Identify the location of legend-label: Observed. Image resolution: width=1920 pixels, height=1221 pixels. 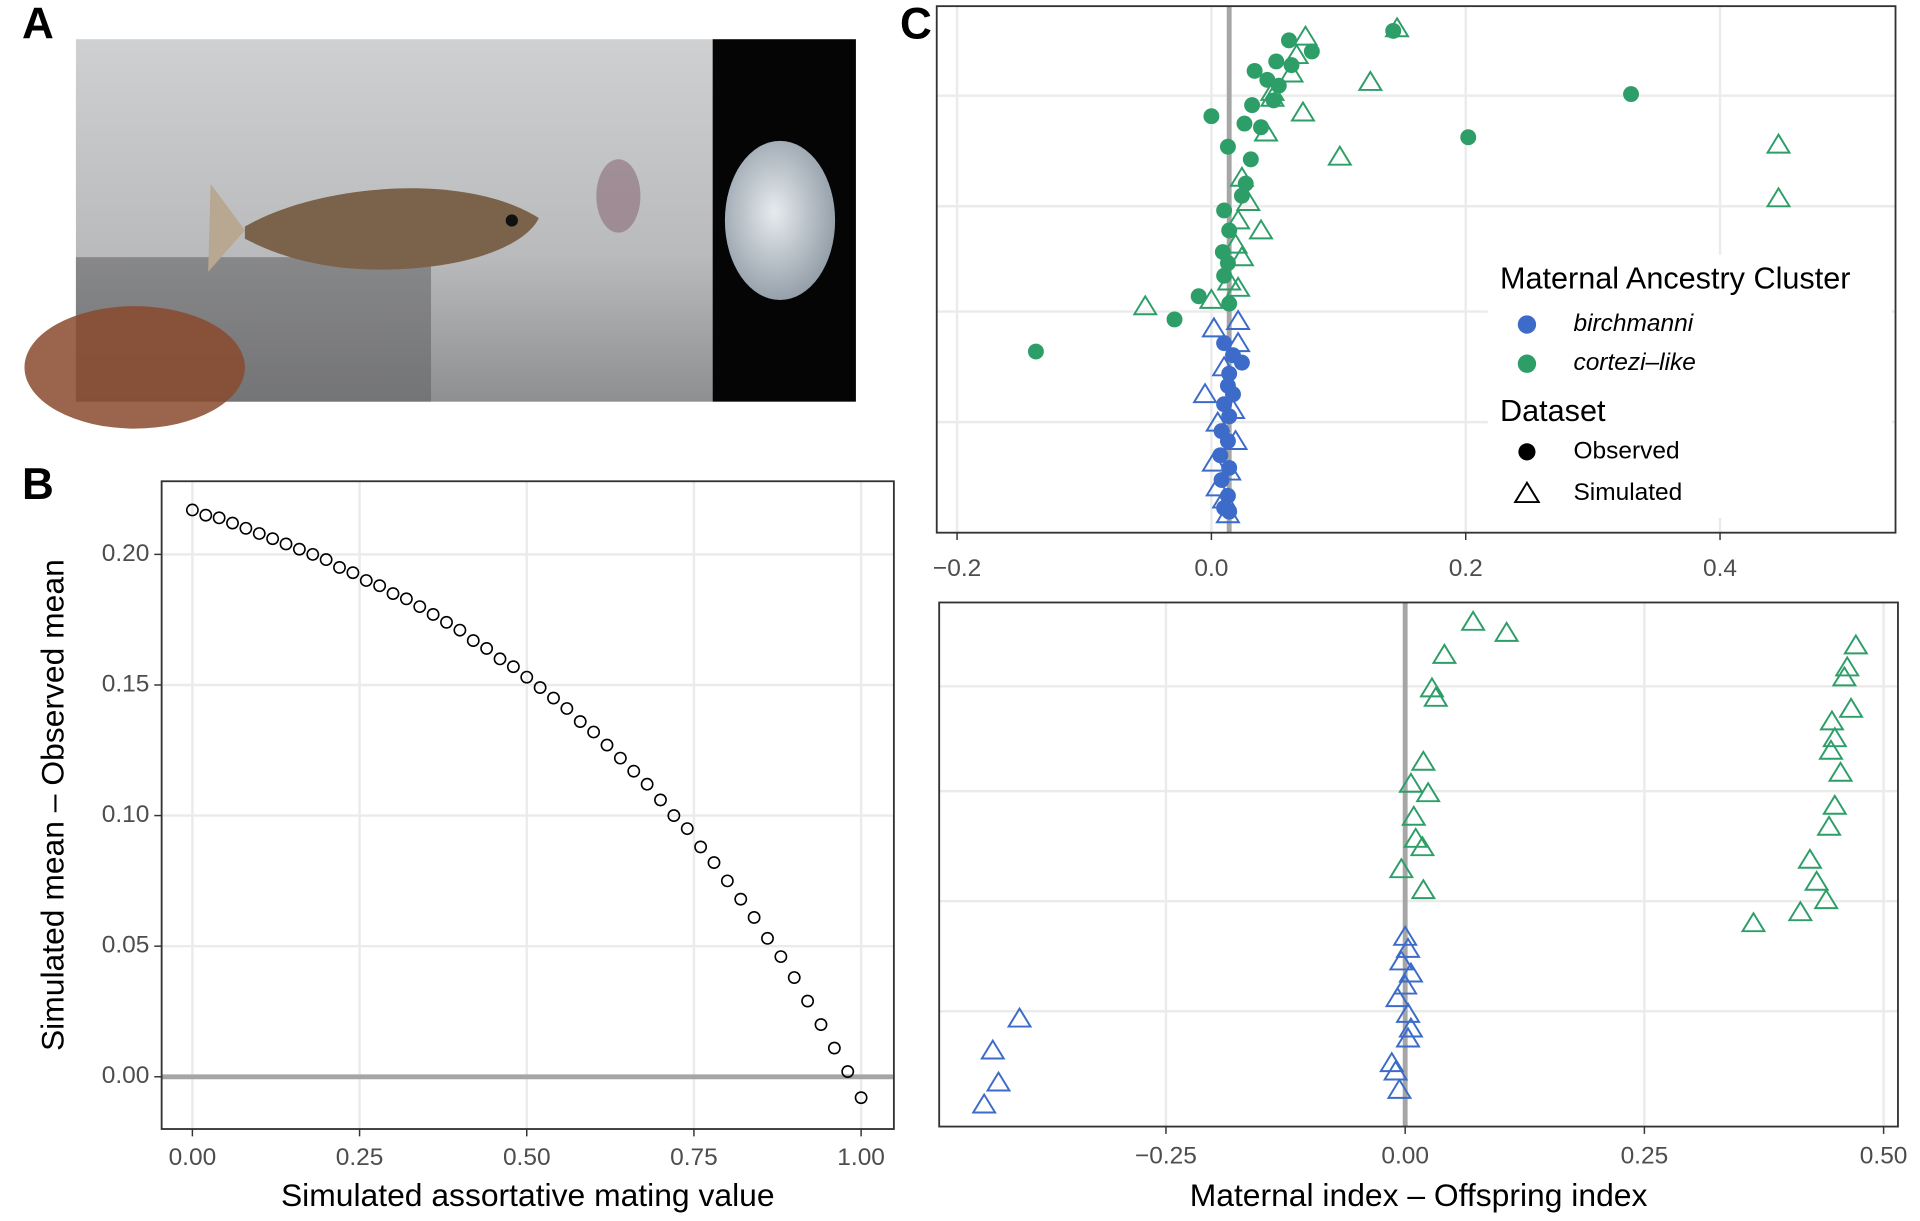
(1626, 450).